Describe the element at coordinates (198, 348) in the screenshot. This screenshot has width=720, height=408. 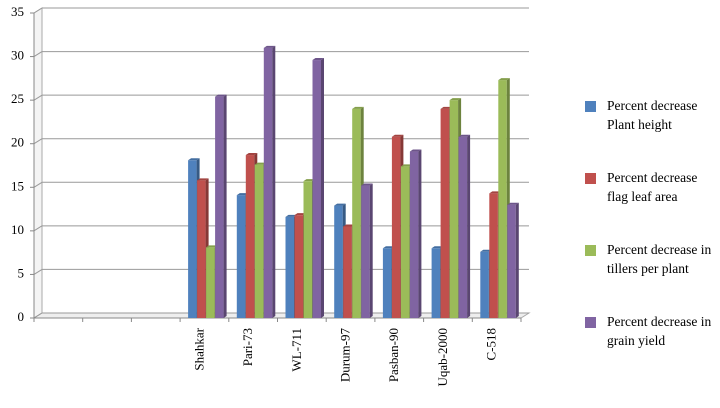
I see `x-tick-label: Shahkar` at that location.